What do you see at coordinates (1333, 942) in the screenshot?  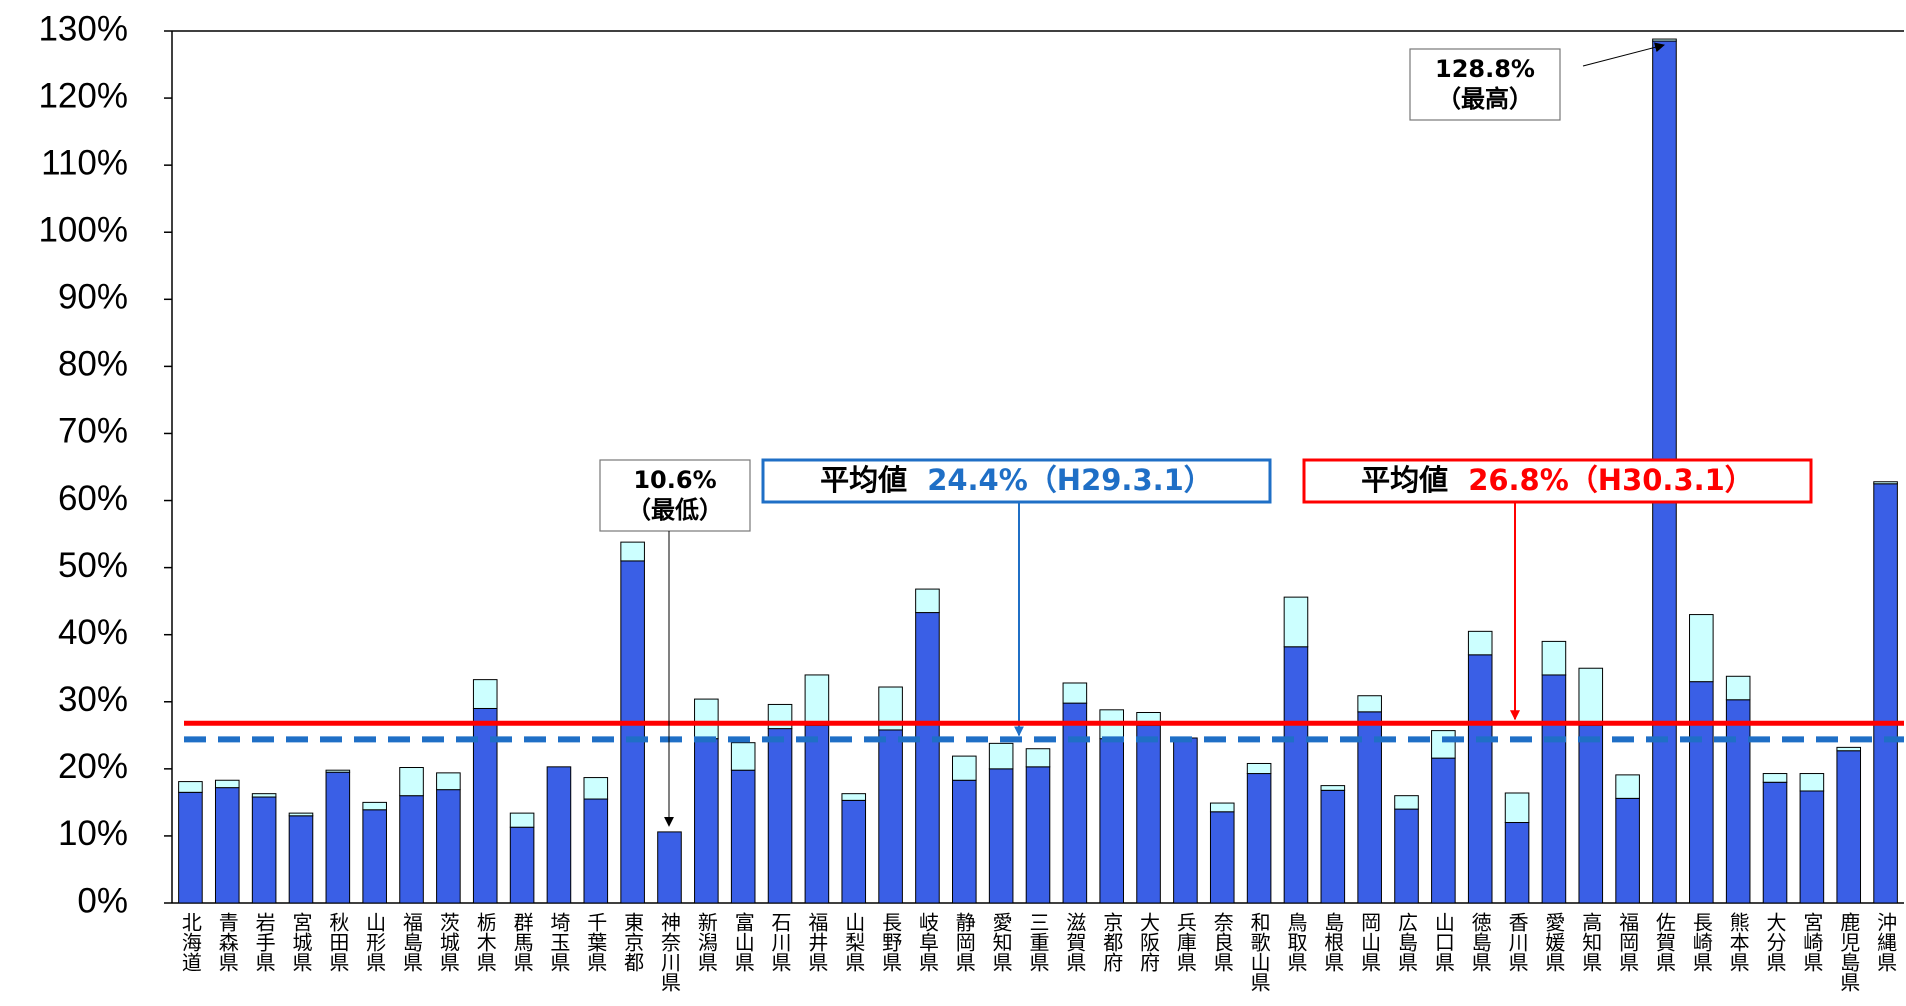 I see `x-tick-label: 島根県` at bounding box center [1333, 942].